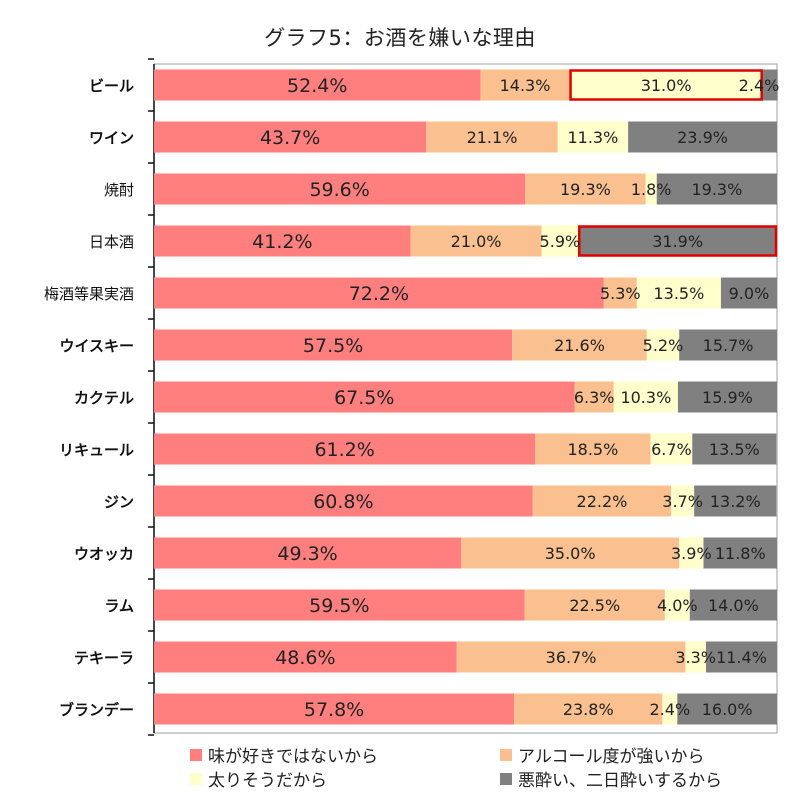 This screenshot has height=802, width=800. I want to click on data-label: 61.2%, so click(344, 450).